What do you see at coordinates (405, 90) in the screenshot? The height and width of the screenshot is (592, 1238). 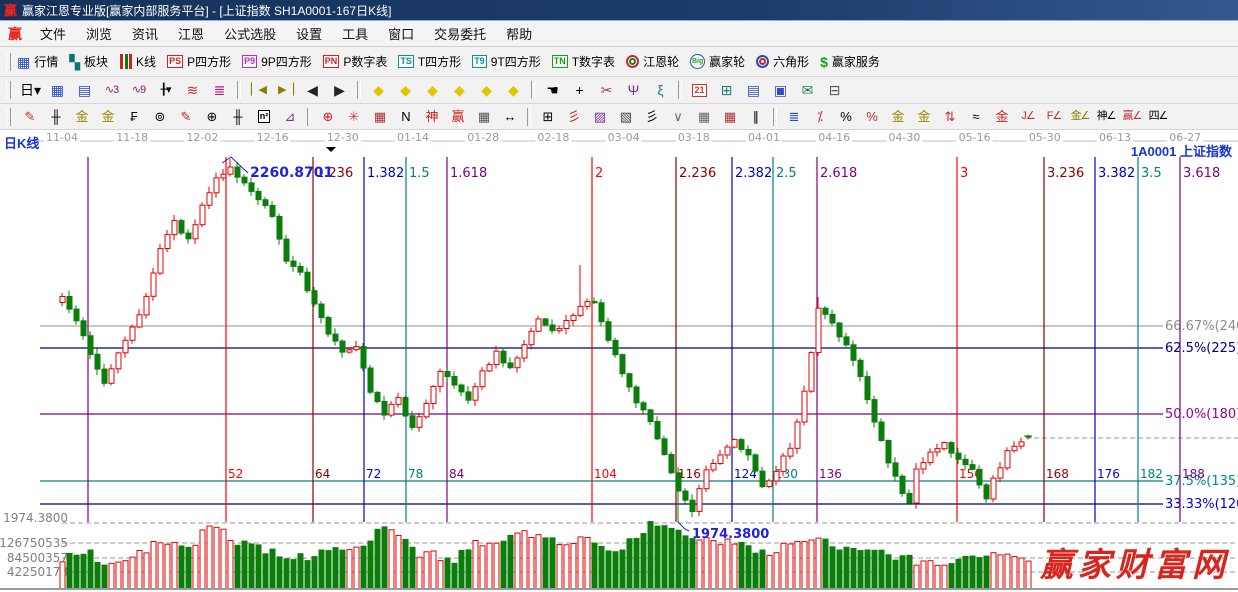 I see `gann-arrow-right-button: ◆` at bounding box center [405, 90].